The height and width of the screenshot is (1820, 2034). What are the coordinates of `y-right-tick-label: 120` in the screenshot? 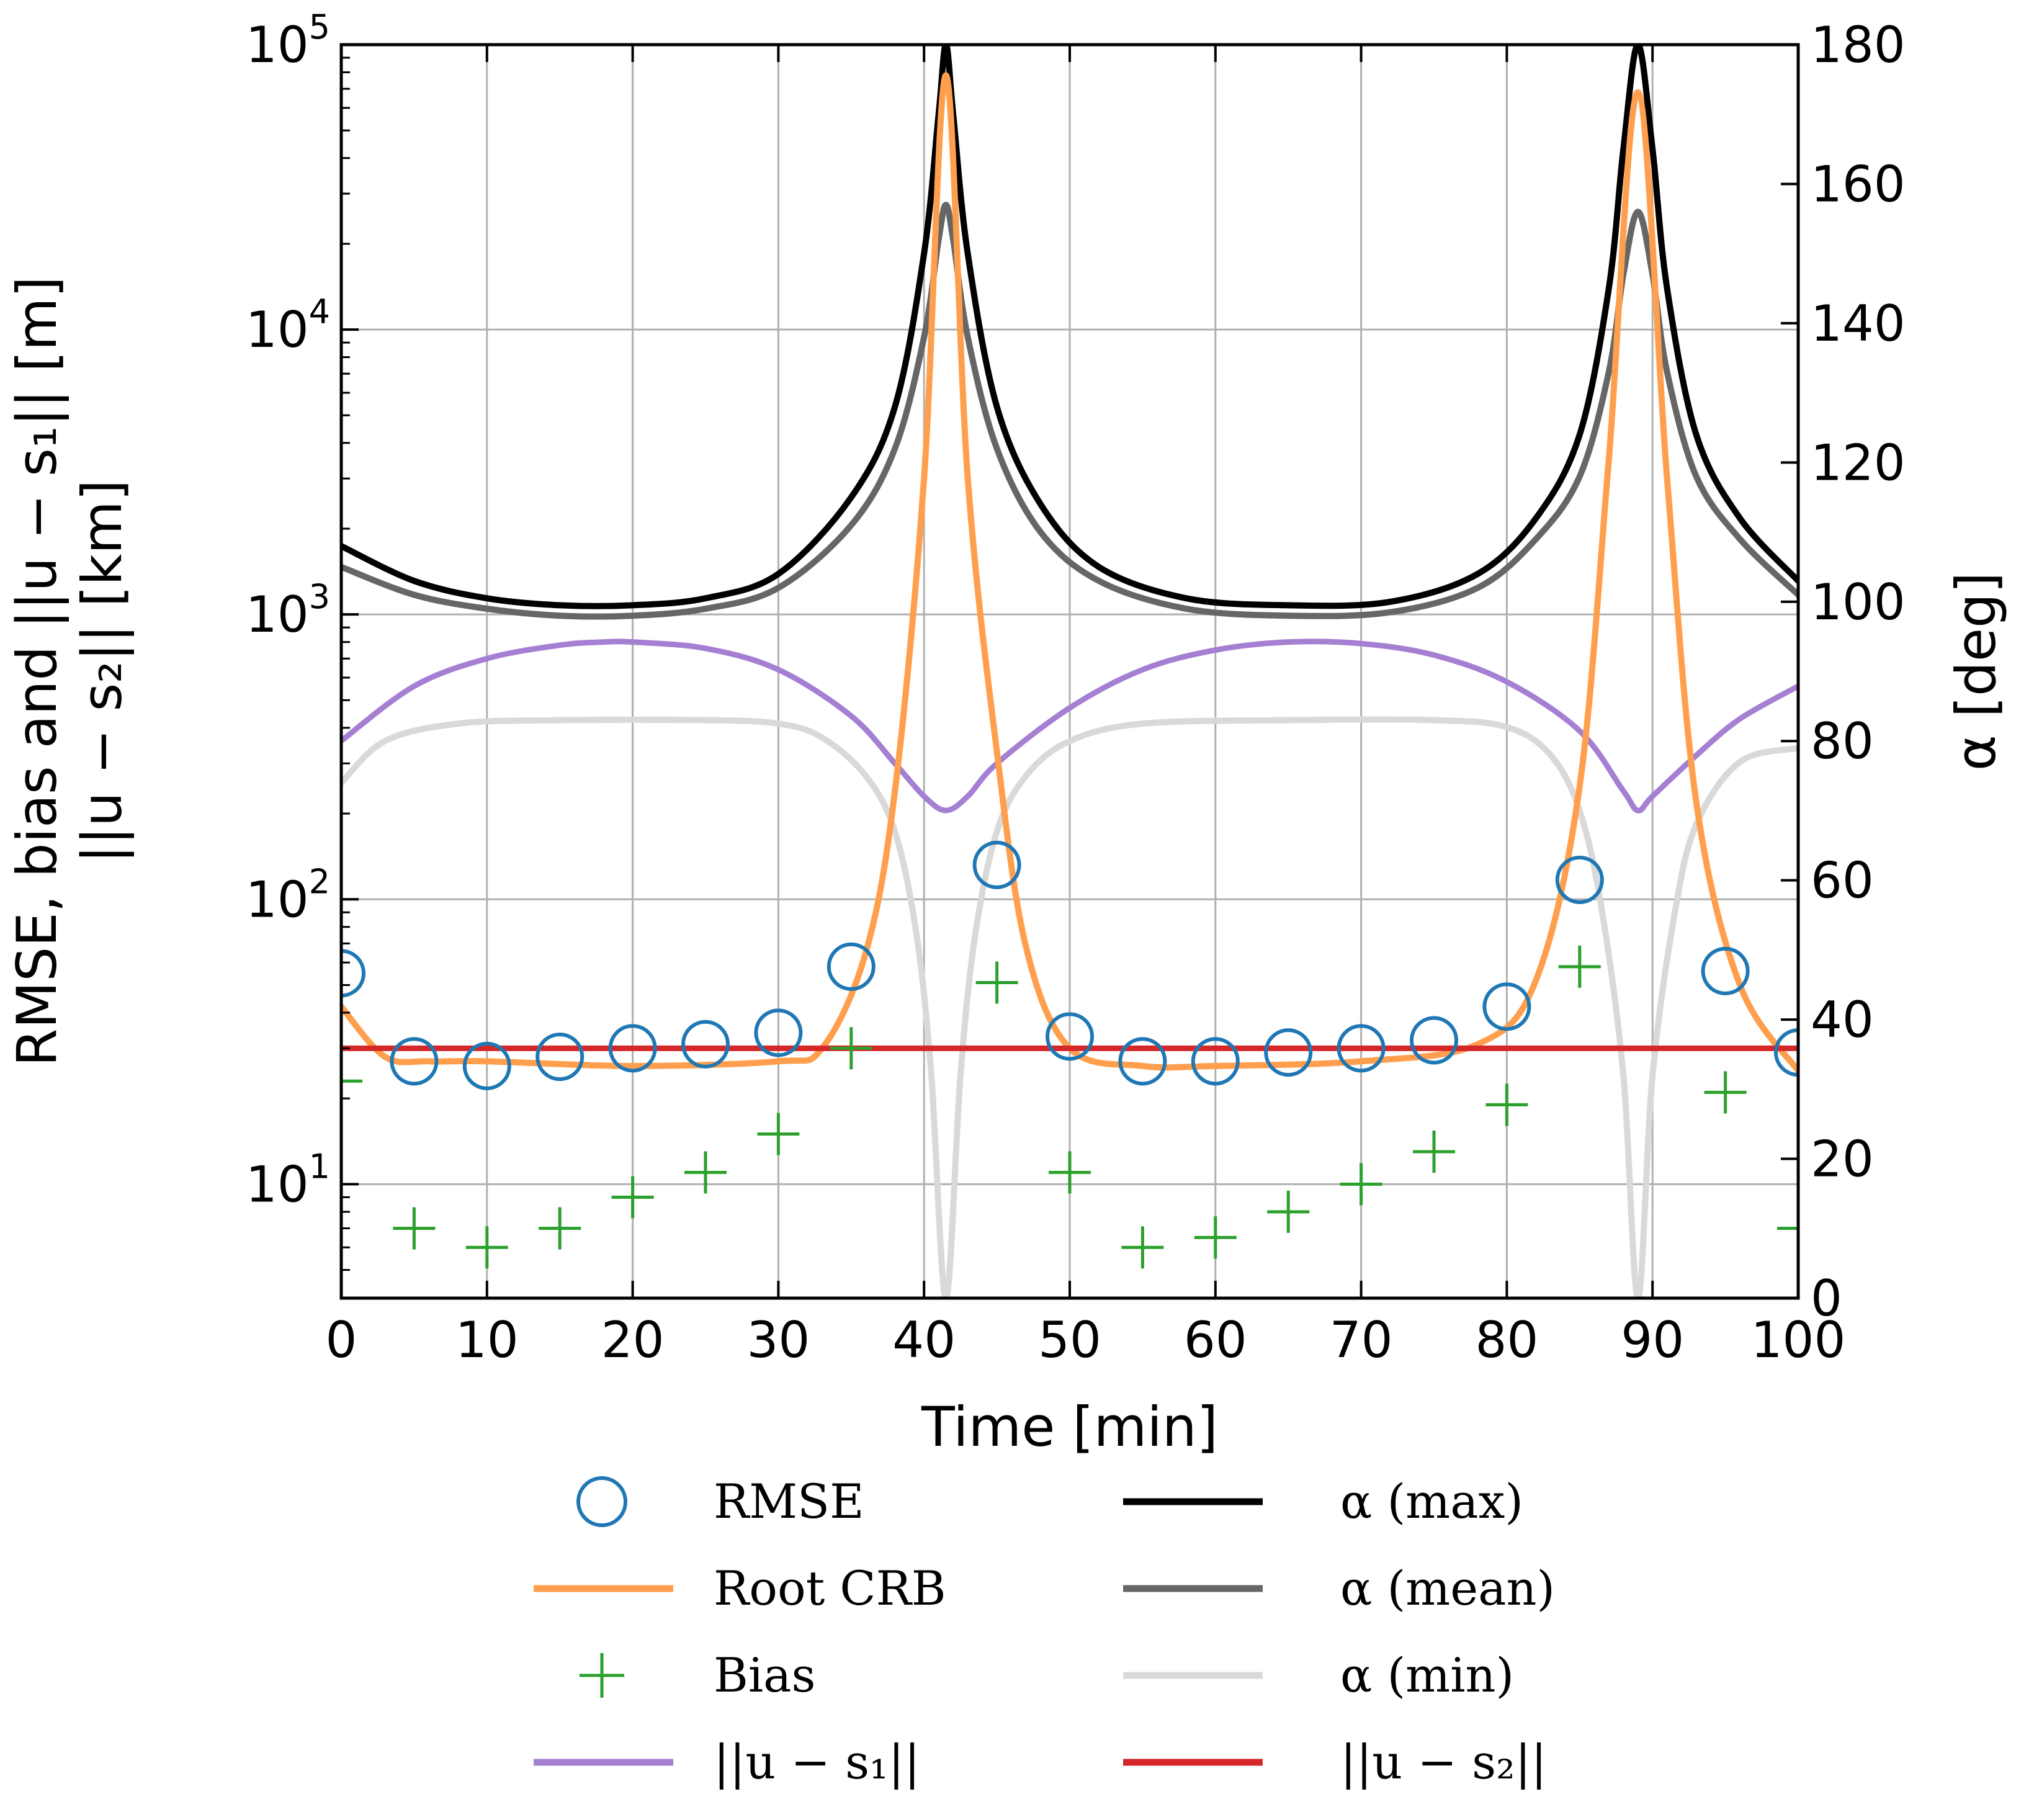 It's located at (1858, 462).